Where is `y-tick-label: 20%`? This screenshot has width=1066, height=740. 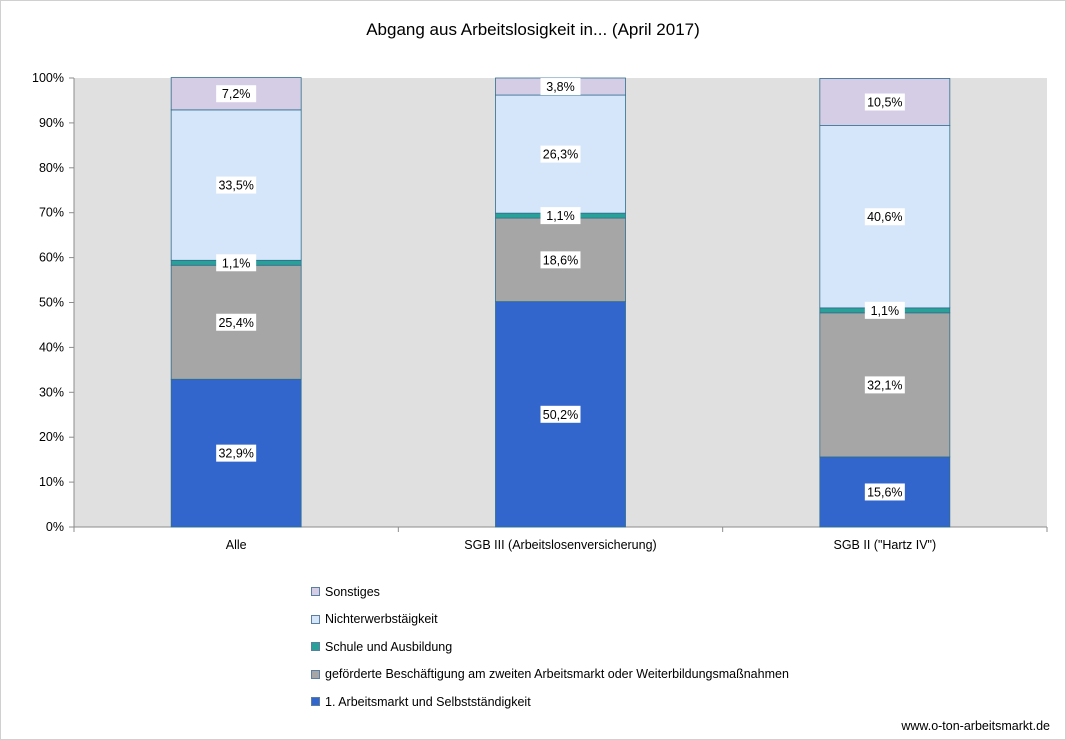 y-tick-label: 20% is located at coordinates (51, 437).